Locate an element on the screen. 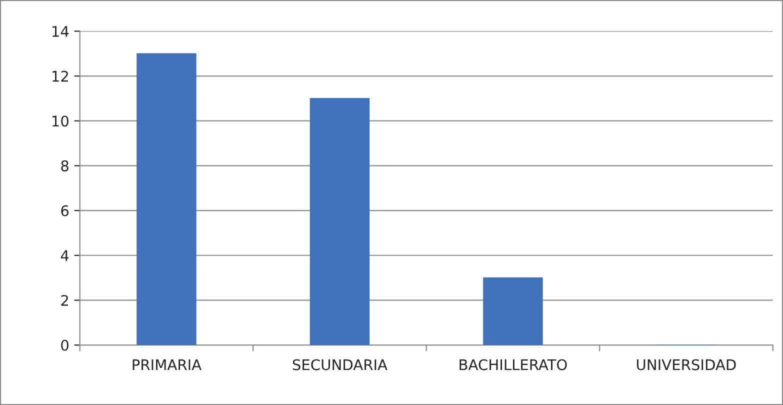  y-tick-label: 2 is located at coordinates (64, 300).